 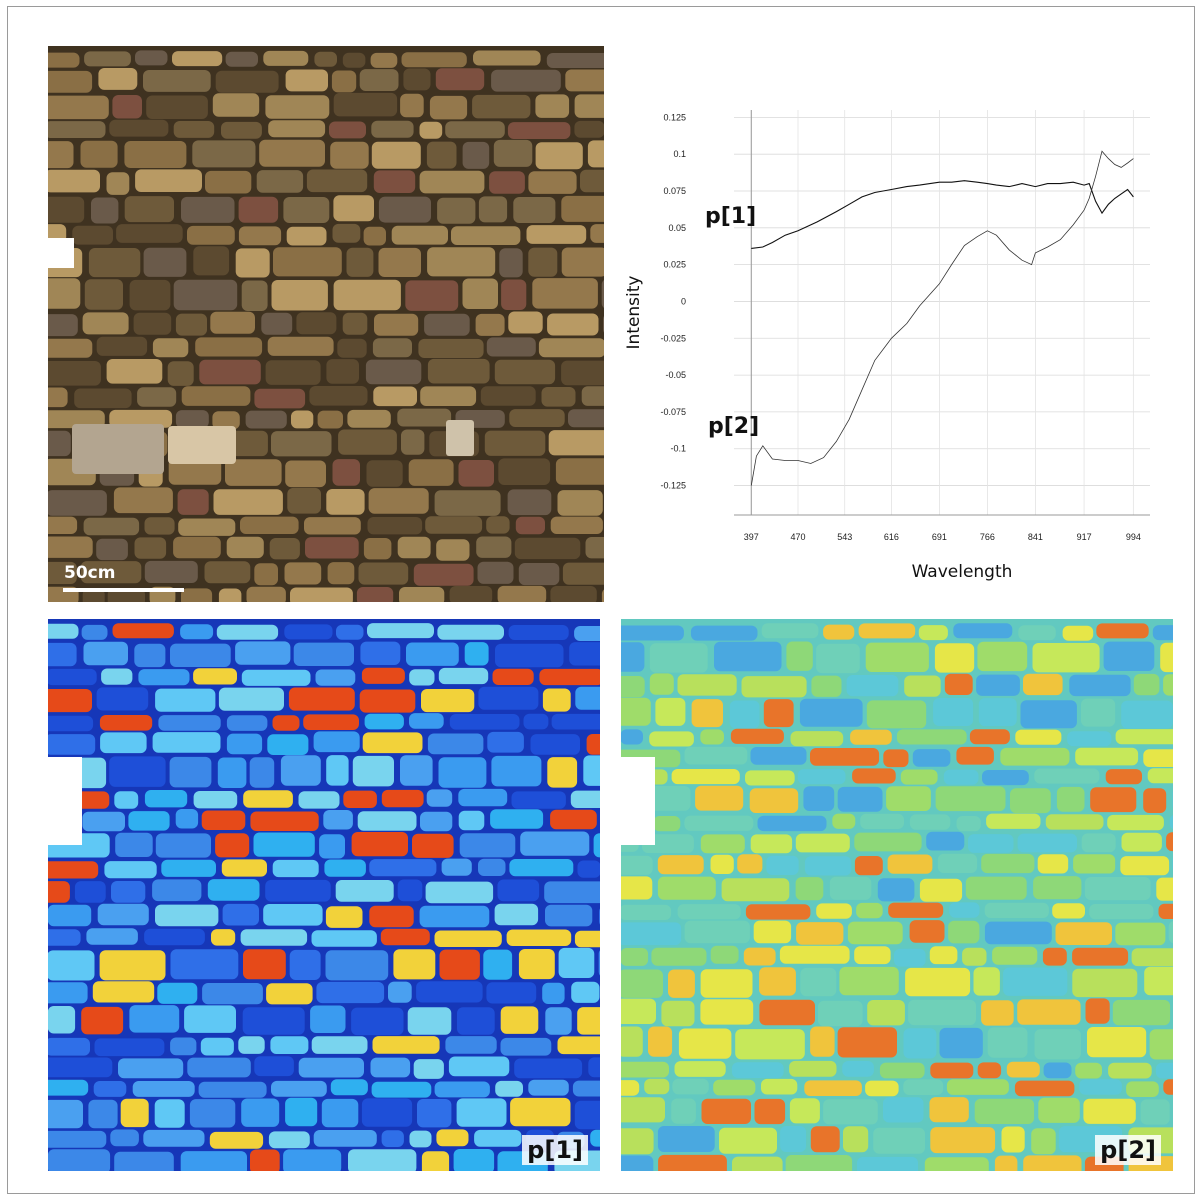 I want to click on scale-bar-label: 50cm, so click(x=90, y=573).